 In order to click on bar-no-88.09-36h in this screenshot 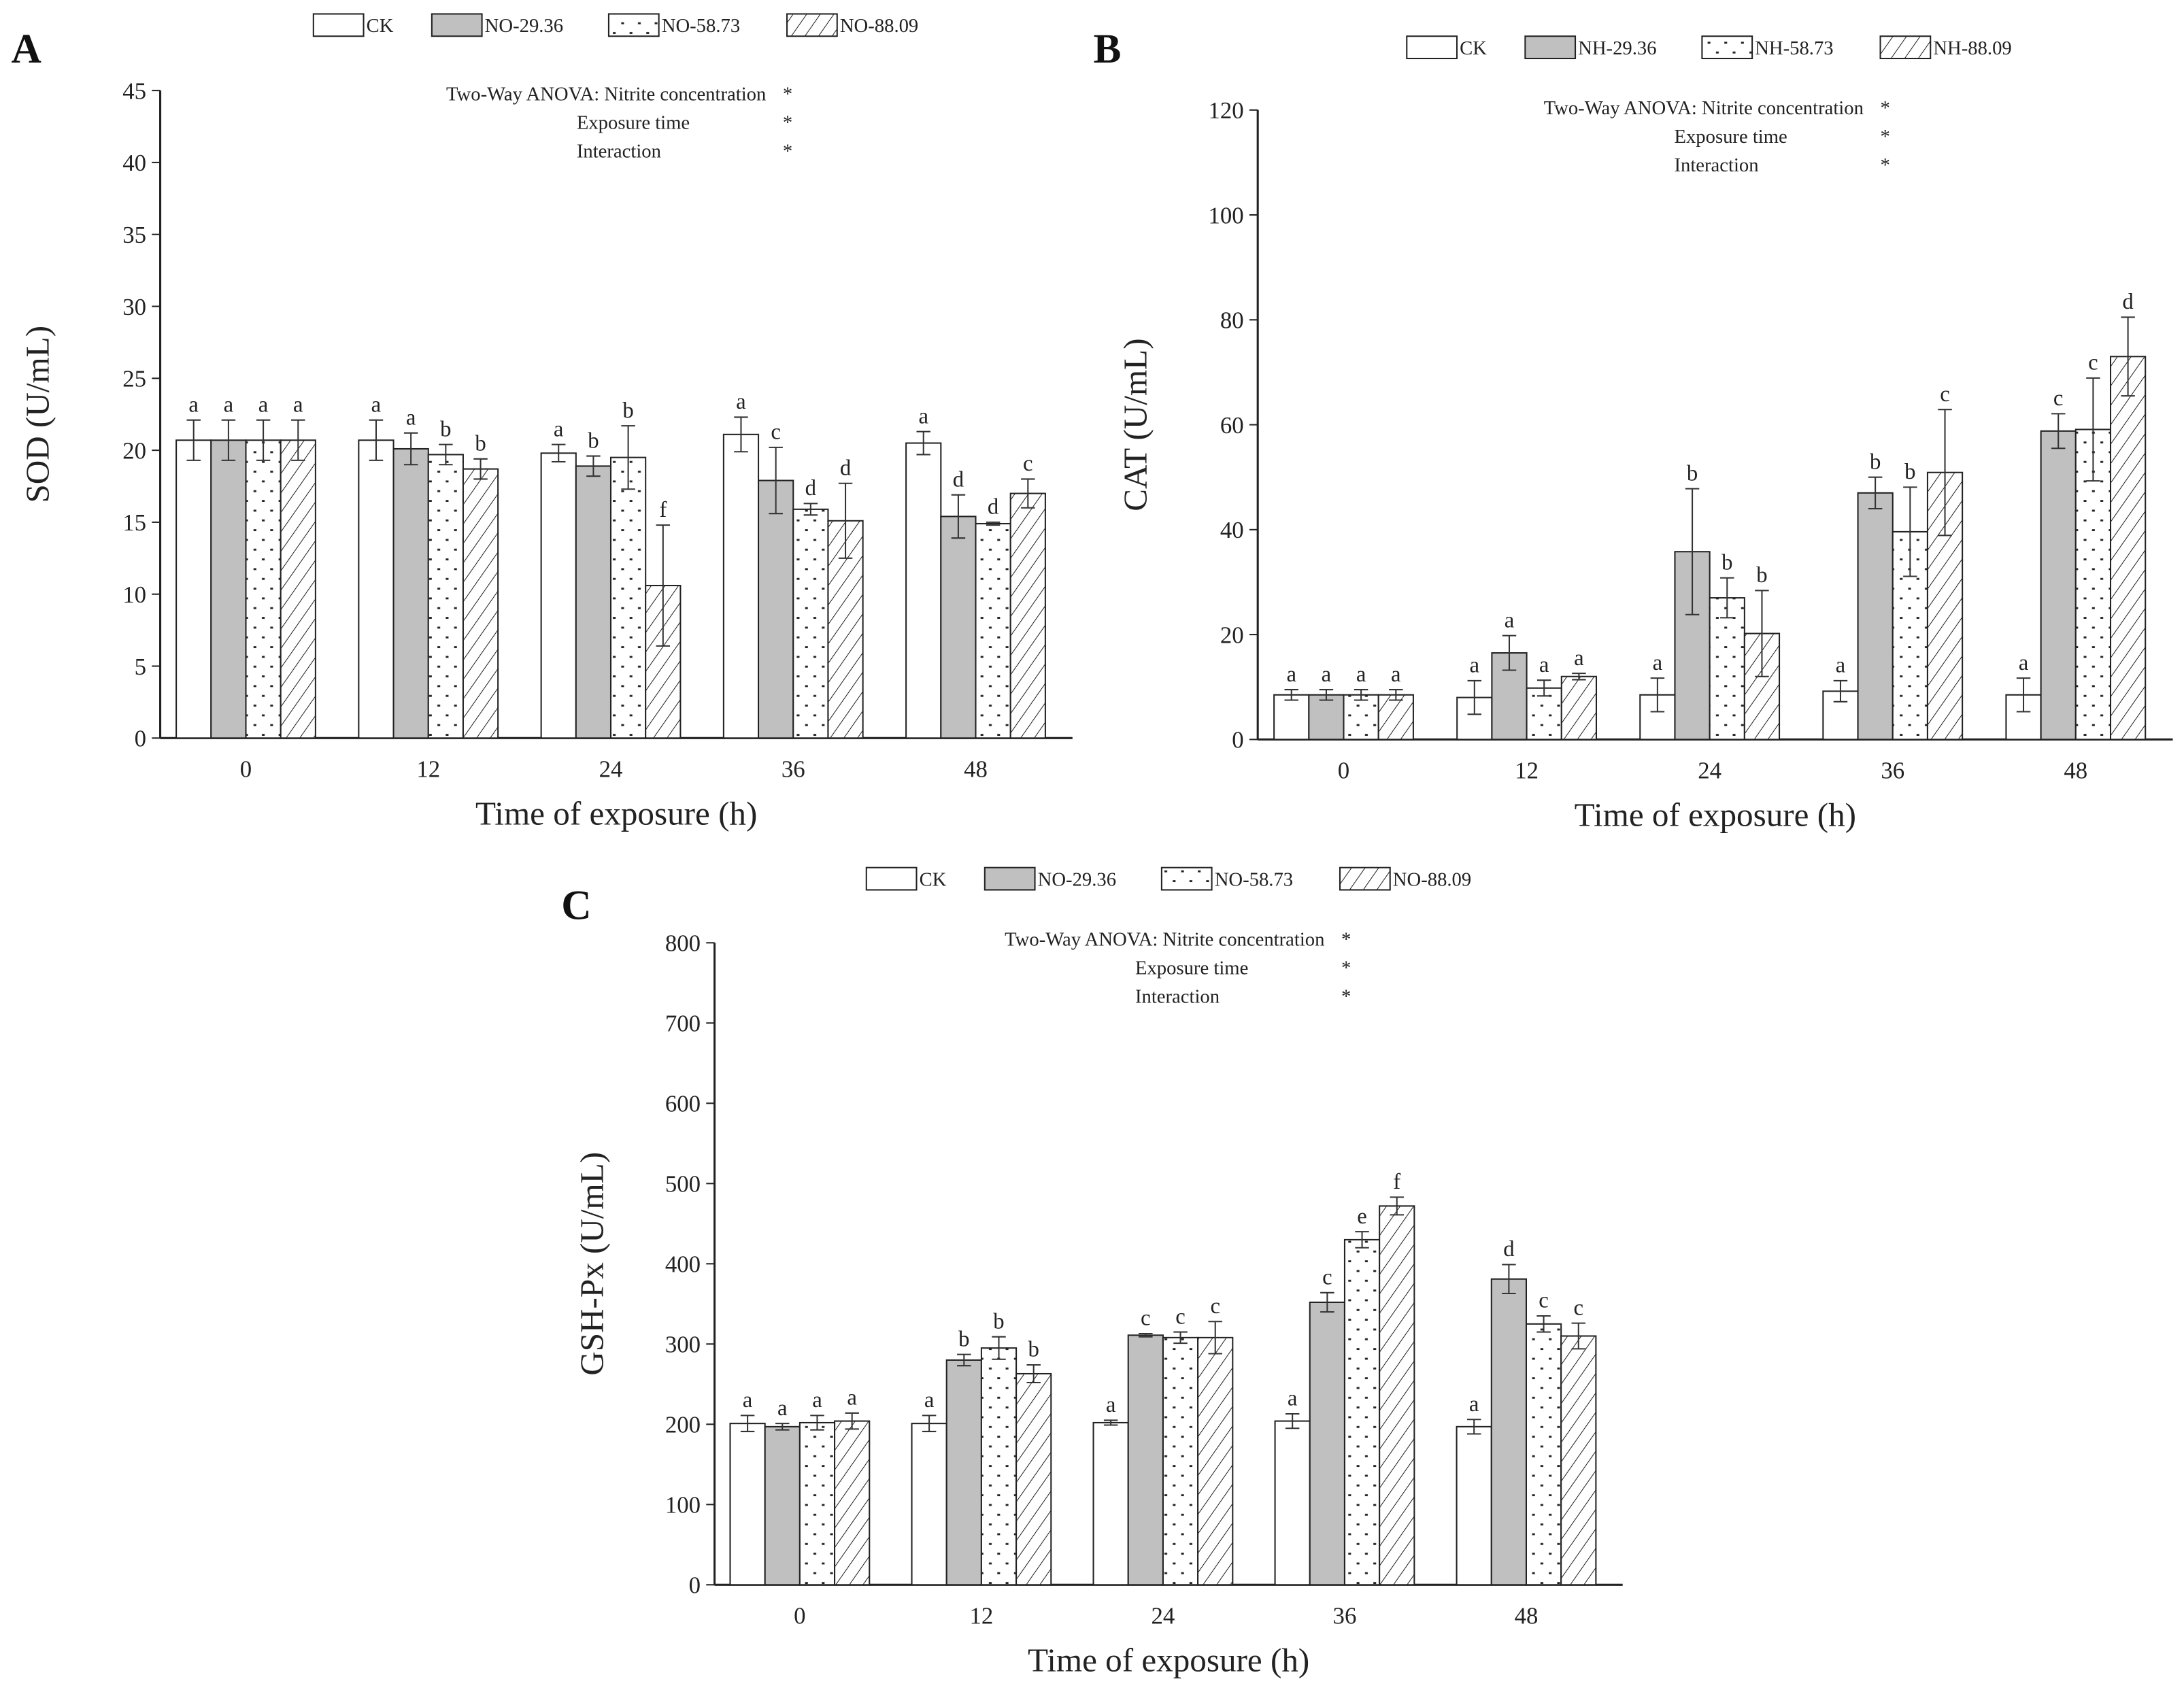, I will do `click(1397, 1395)`.